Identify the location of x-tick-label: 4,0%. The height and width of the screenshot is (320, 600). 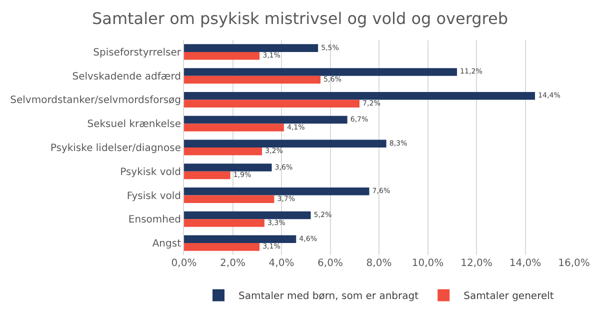
(281, 263).